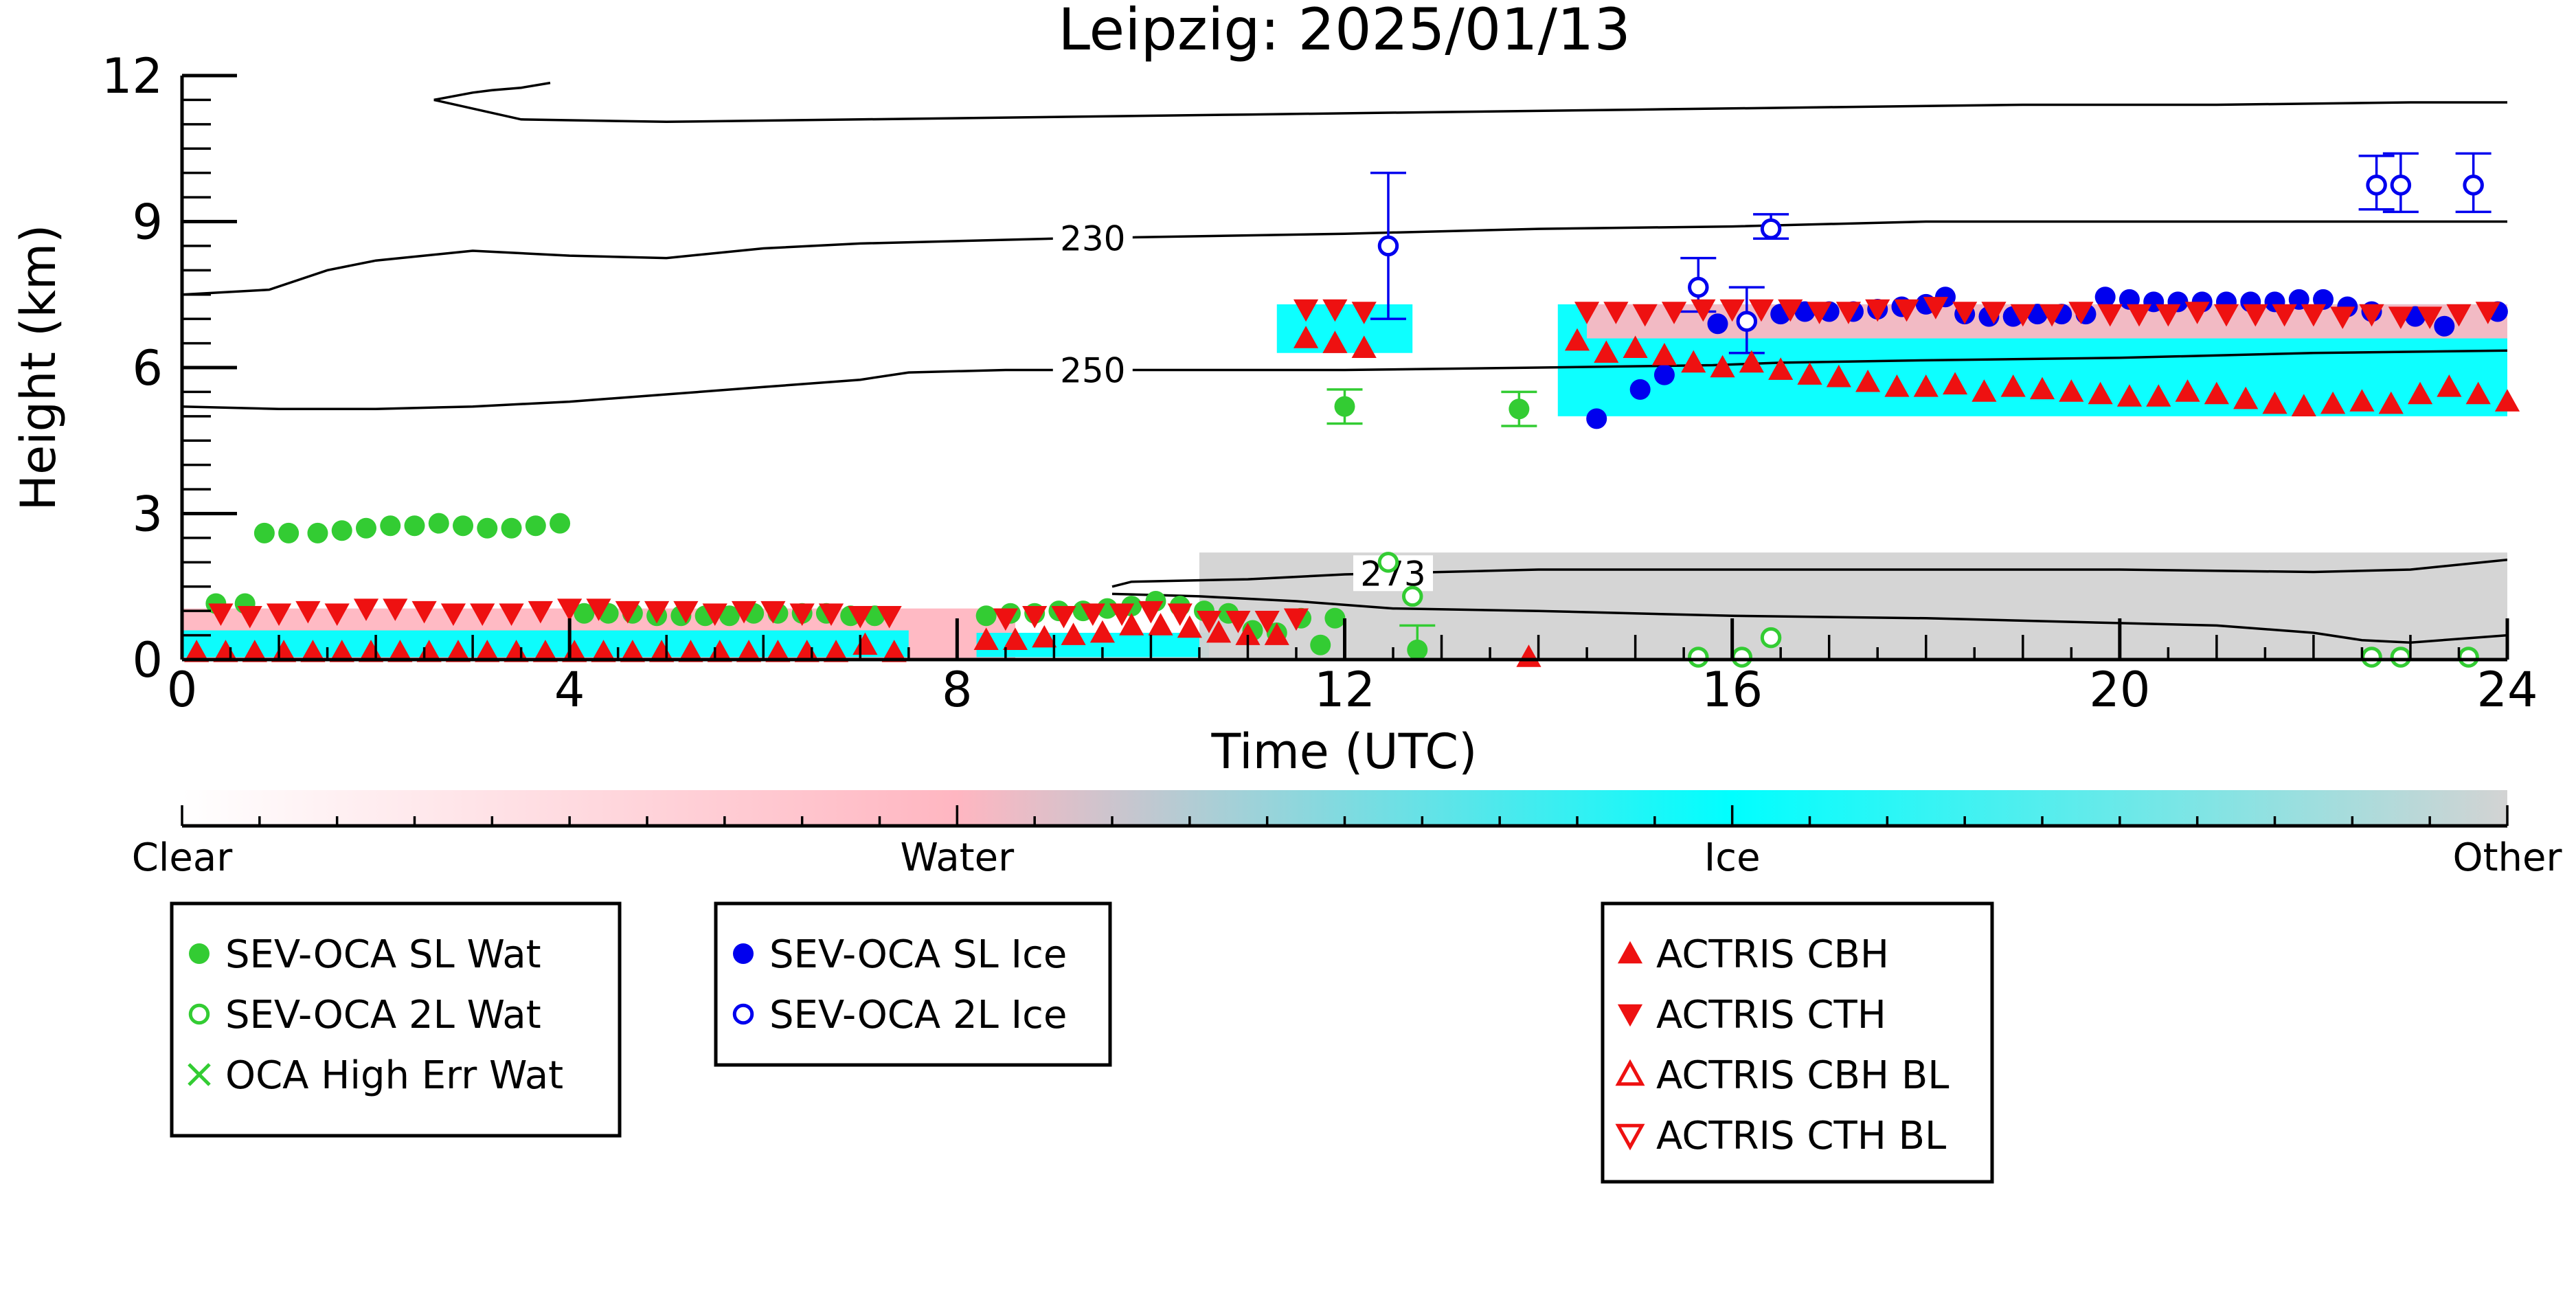 This screenshot has height=1291, width=2576. I want to click on legend-marker-actris-cth, so click(1630, 1016).